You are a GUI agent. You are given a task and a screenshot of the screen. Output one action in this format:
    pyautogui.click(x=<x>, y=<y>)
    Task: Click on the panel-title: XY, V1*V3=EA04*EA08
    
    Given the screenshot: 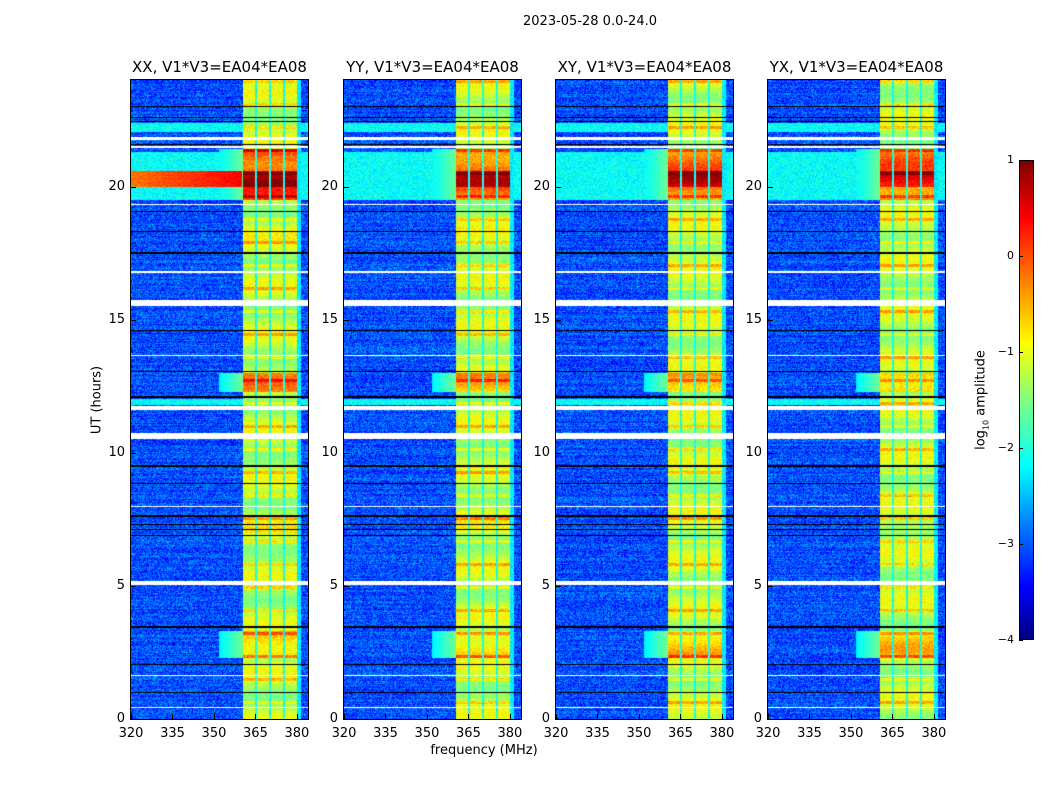 What is the action you would take?
    pyautogui.click(x=644, y=67)
    